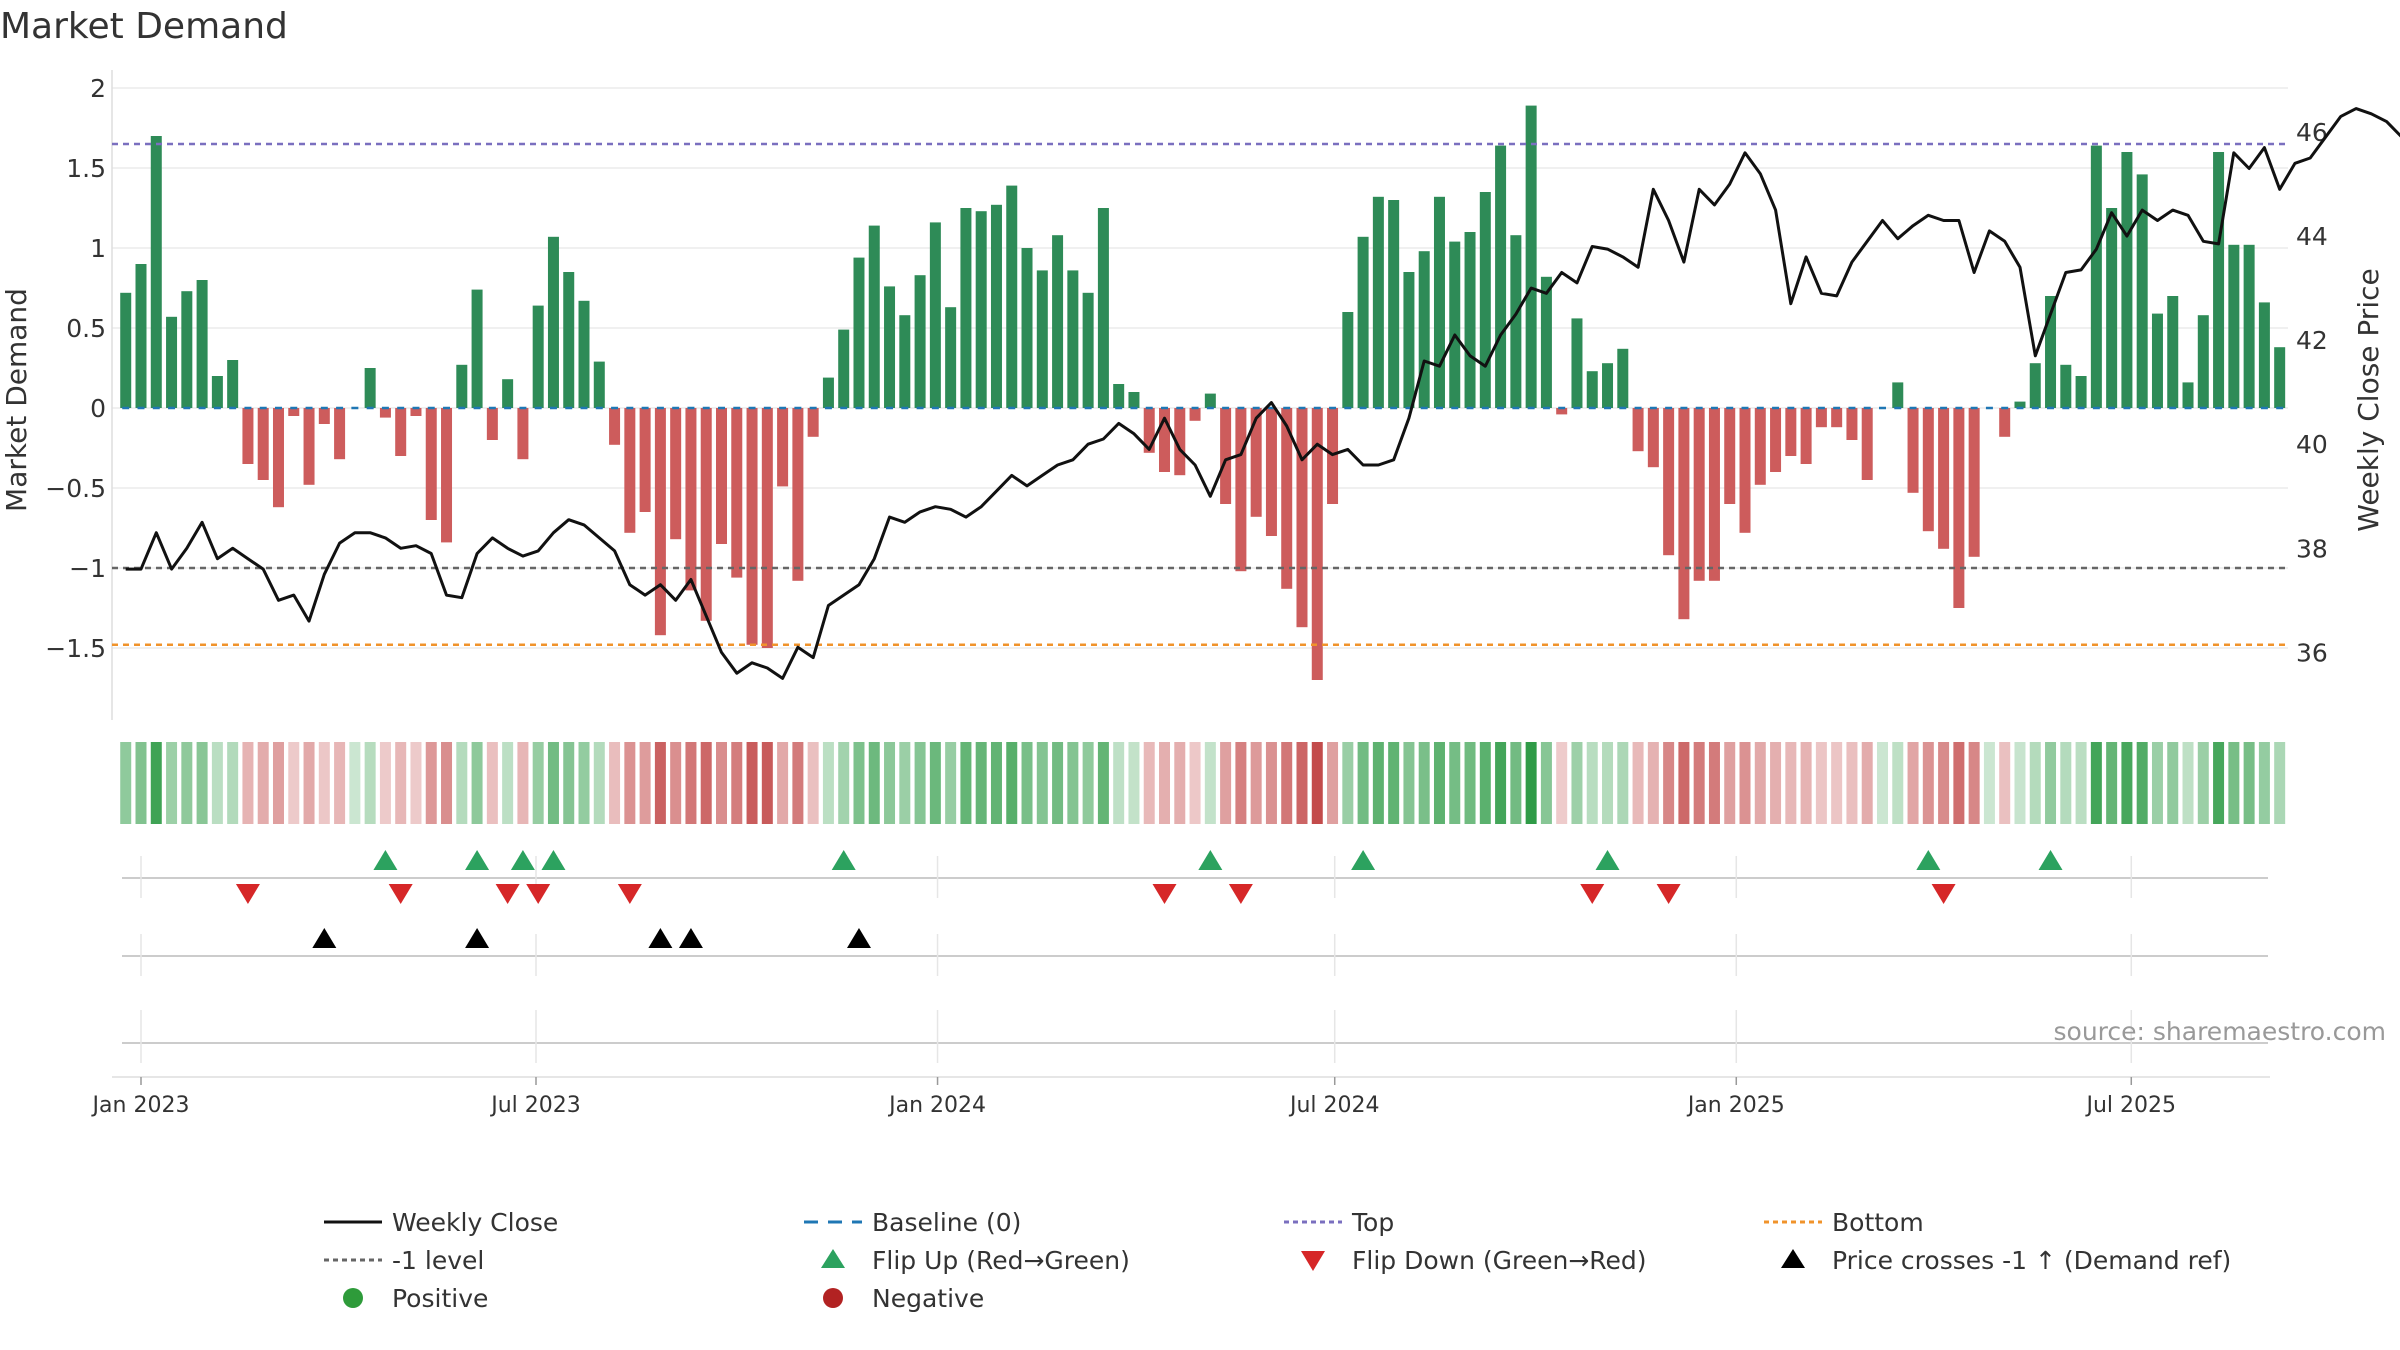 This screenshot has height=1350, width=2400. I want to click on legend-label: Top, so click(1373, 1222).